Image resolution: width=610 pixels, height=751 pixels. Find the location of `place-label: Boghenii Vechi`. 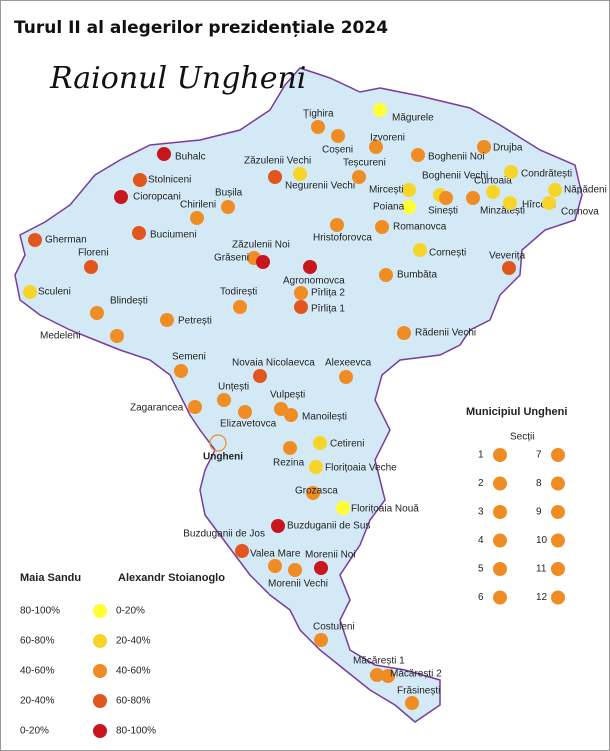

place-label: Boghenii Vechi is located at coordinates (455, 176).